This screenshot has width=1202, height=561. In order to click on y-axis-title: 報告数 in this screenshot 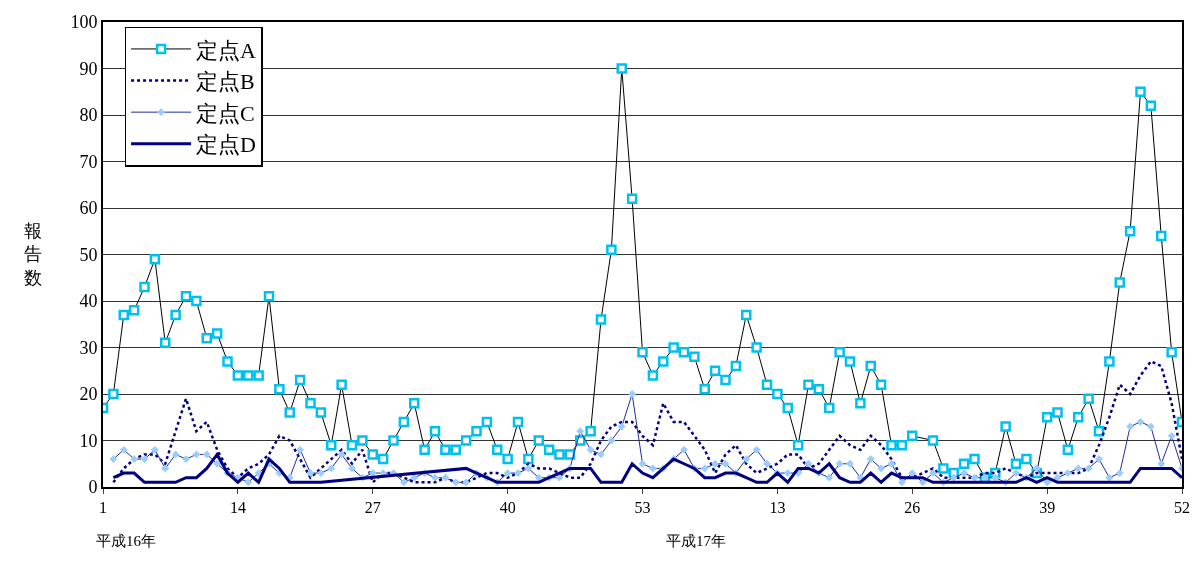, I will do `click(33, 254)`.